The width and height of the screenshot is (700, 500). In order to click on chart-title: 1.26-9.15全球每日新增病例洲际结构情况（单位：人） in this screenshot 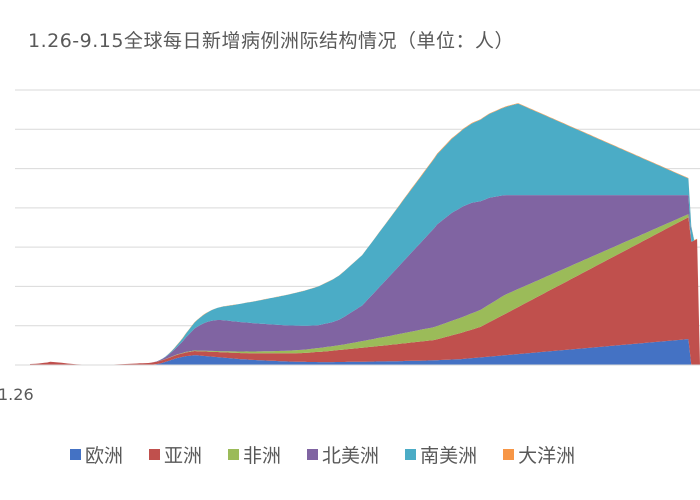, I will do `click(271, 41)`.